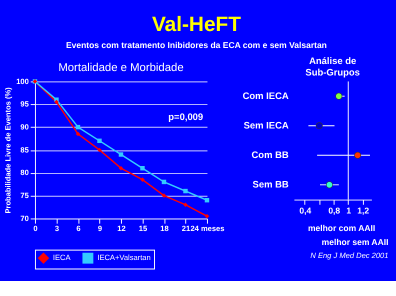 Image resolution: width=396 pixels, height=296 pixels. What do you see at coordinates (57, 229) in the screenshot?
I see `x-tick-label: 3` at bounding box center [57, 229].